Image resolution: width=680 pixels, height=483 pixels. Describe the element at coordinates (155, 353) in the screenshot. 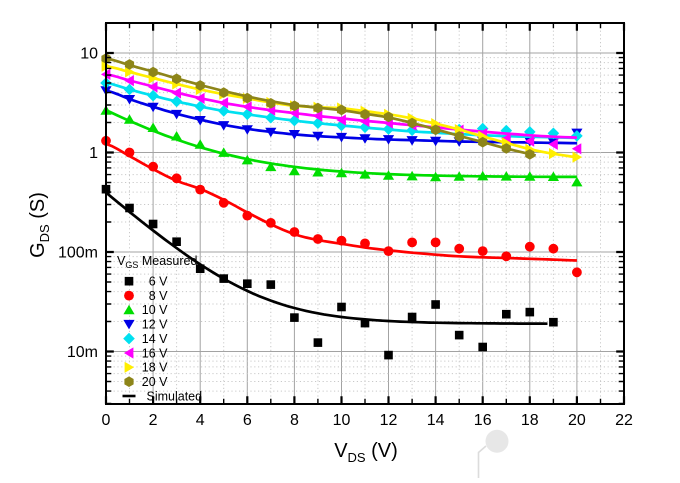

I see `svg-text: 16 V` at that location.